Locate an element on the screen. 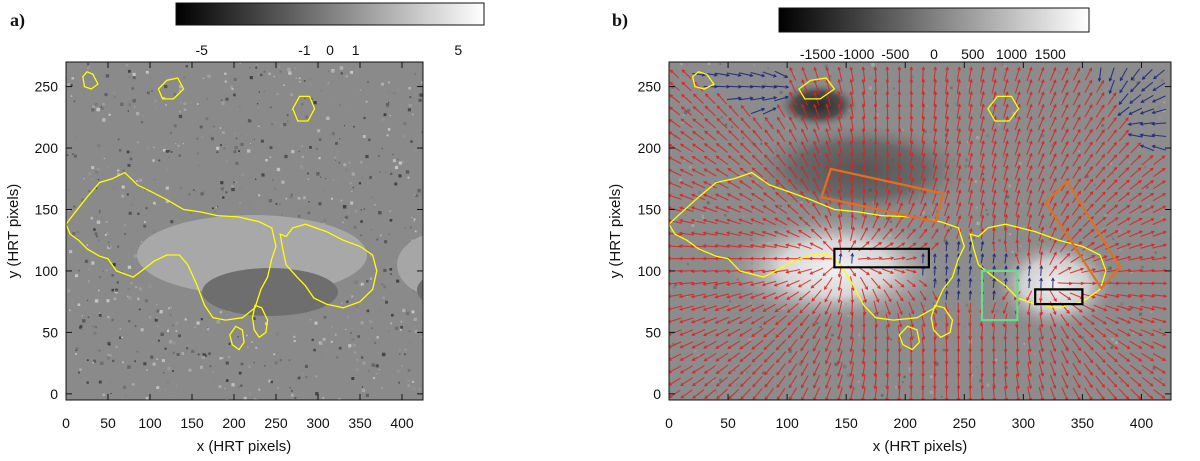 The width and height of the screenshot is (1200, 461). x-tick-label: 300 is located at coordinates (1024, 423).